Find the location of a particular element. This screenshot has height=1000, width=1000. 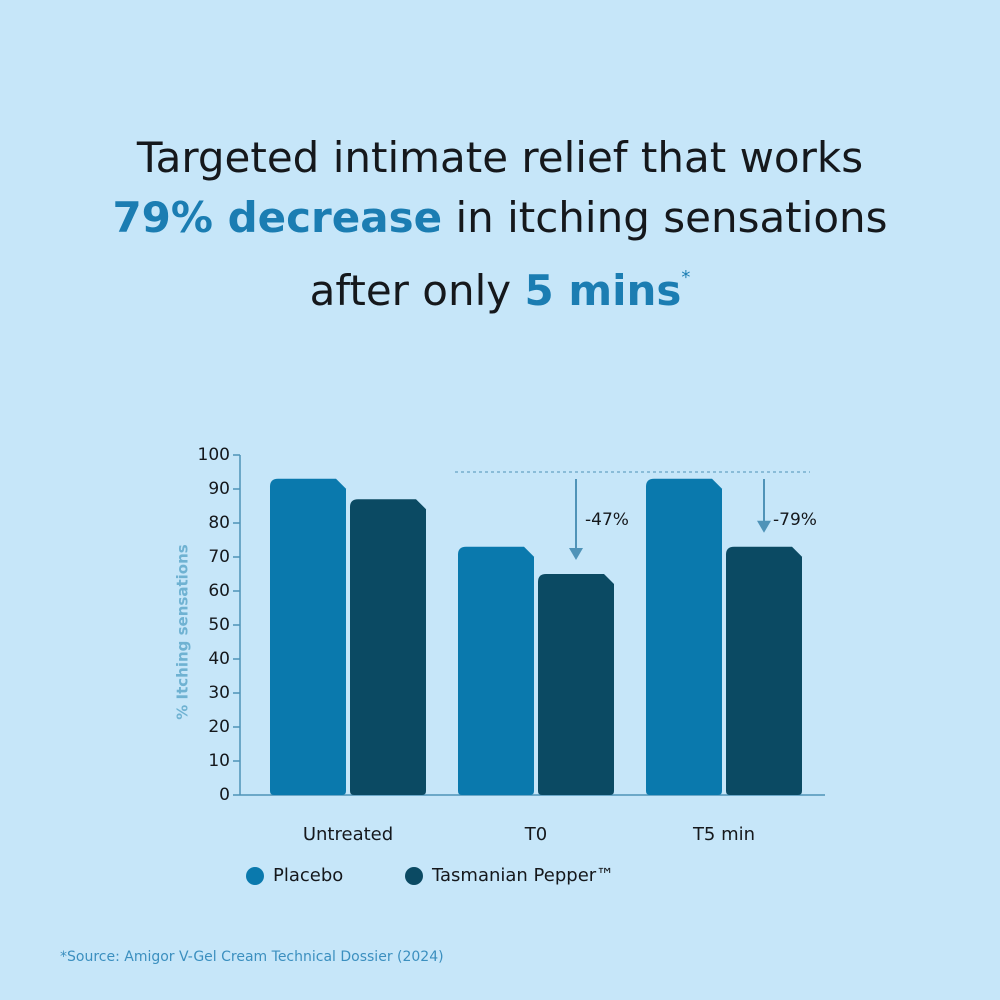

x-tick-label: T0 is located at coordinates (535, 834).